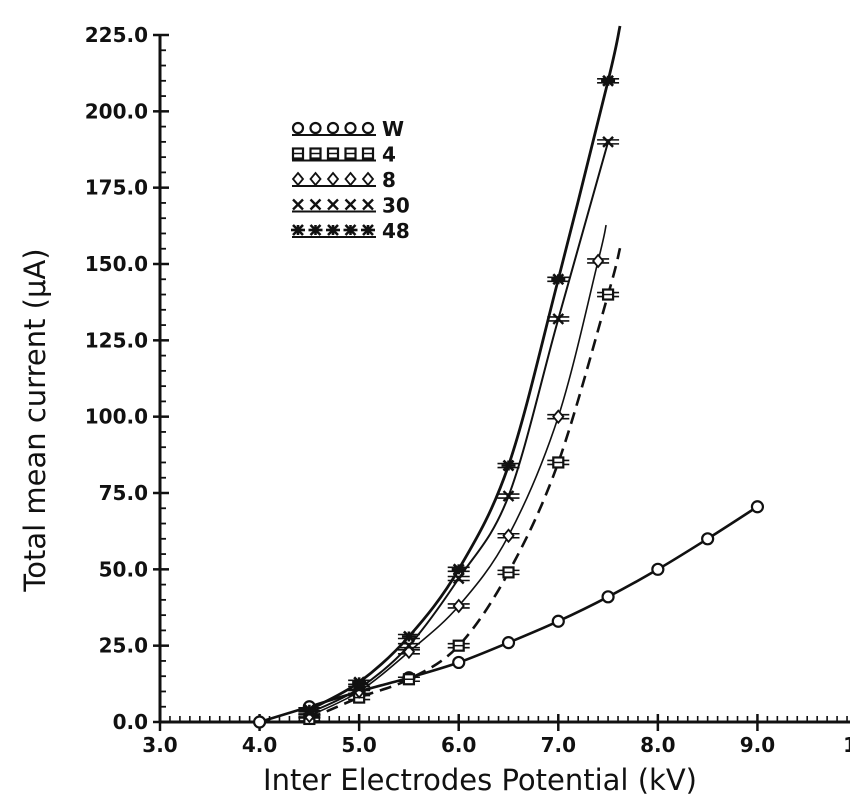 The image size is (850, 797). What do you see at coordinates (123, 569) in the screenshot?
I see `y-tick-label: 50.0` at bounding box center [123, 569].